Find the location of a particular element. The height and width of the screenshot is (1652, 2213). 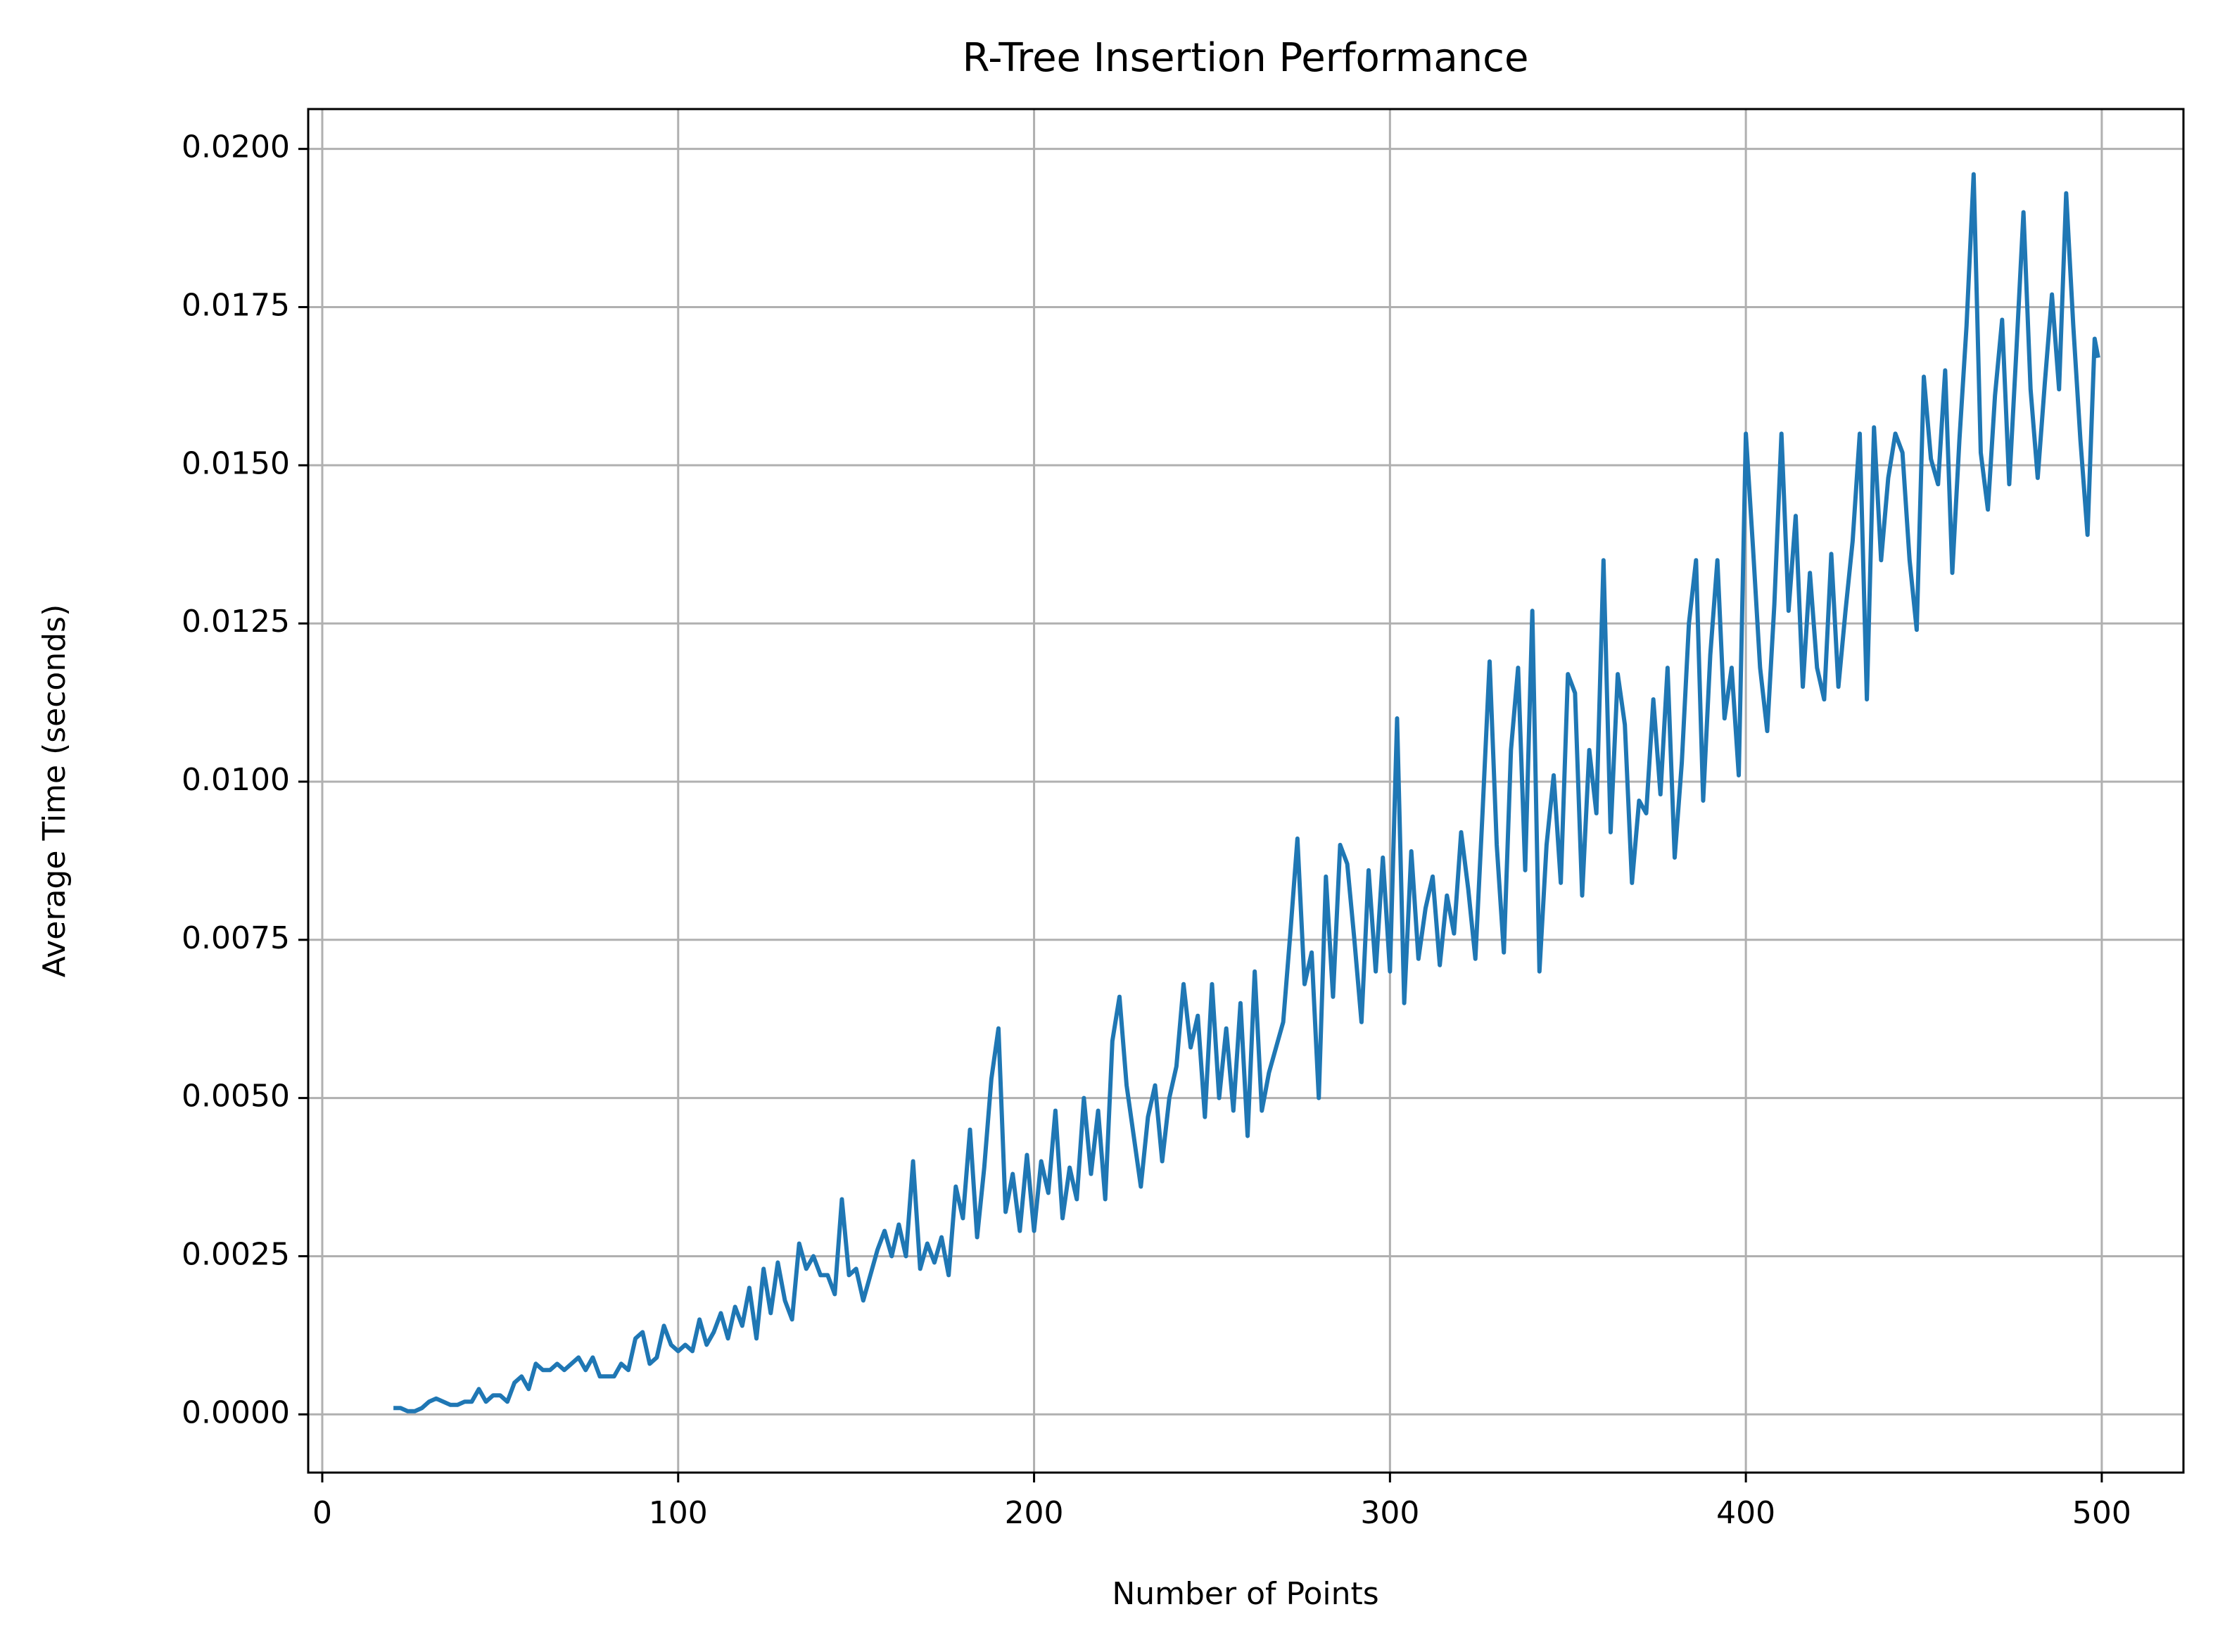

y-tick-label: 0.0175 is located at coordinates (236, 305).